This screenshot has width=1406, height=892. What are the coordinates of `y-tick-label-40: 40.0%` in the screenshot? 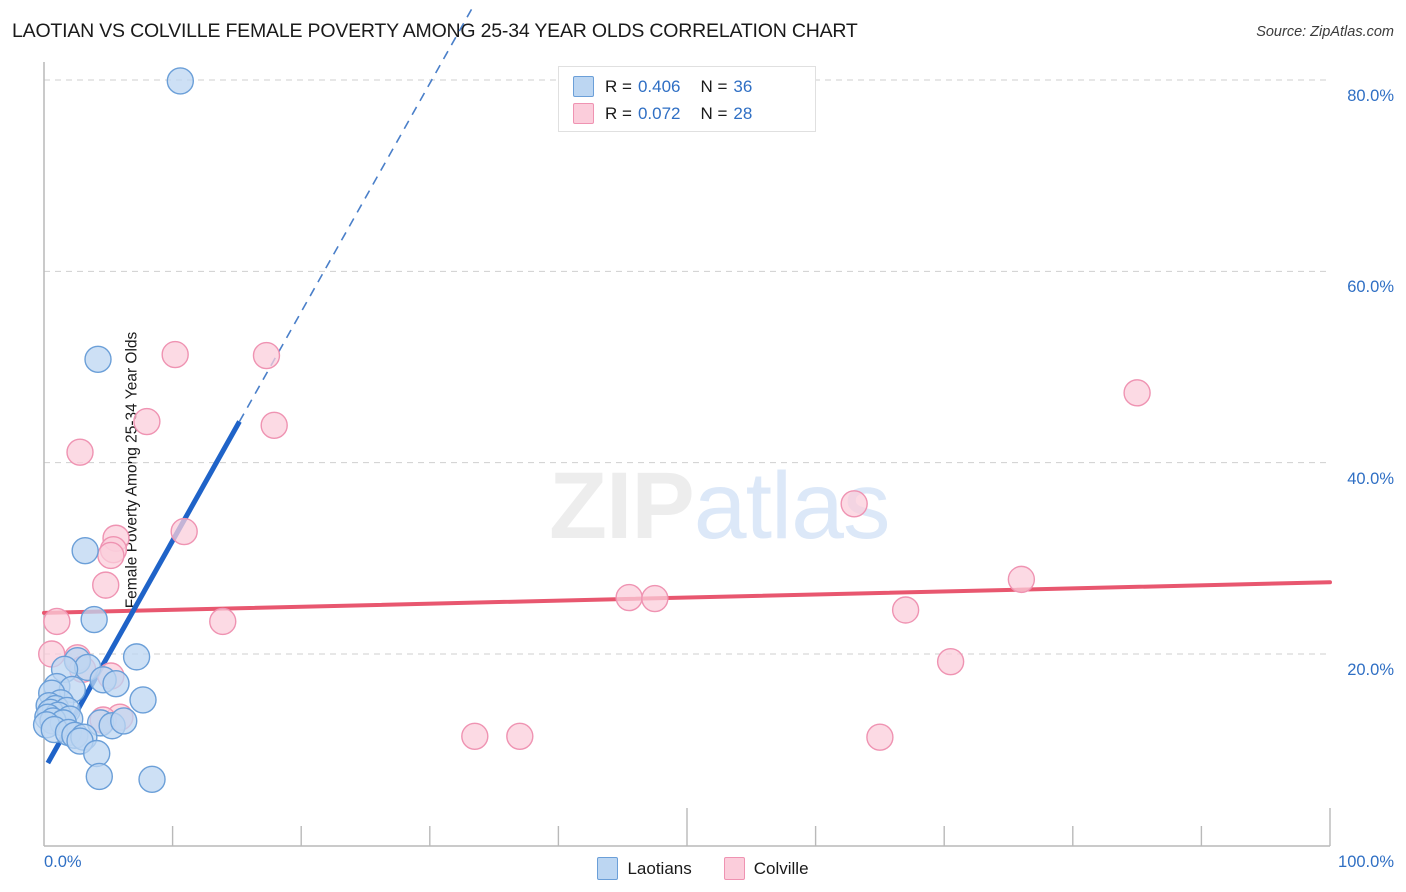 It's located at (1370, 478).